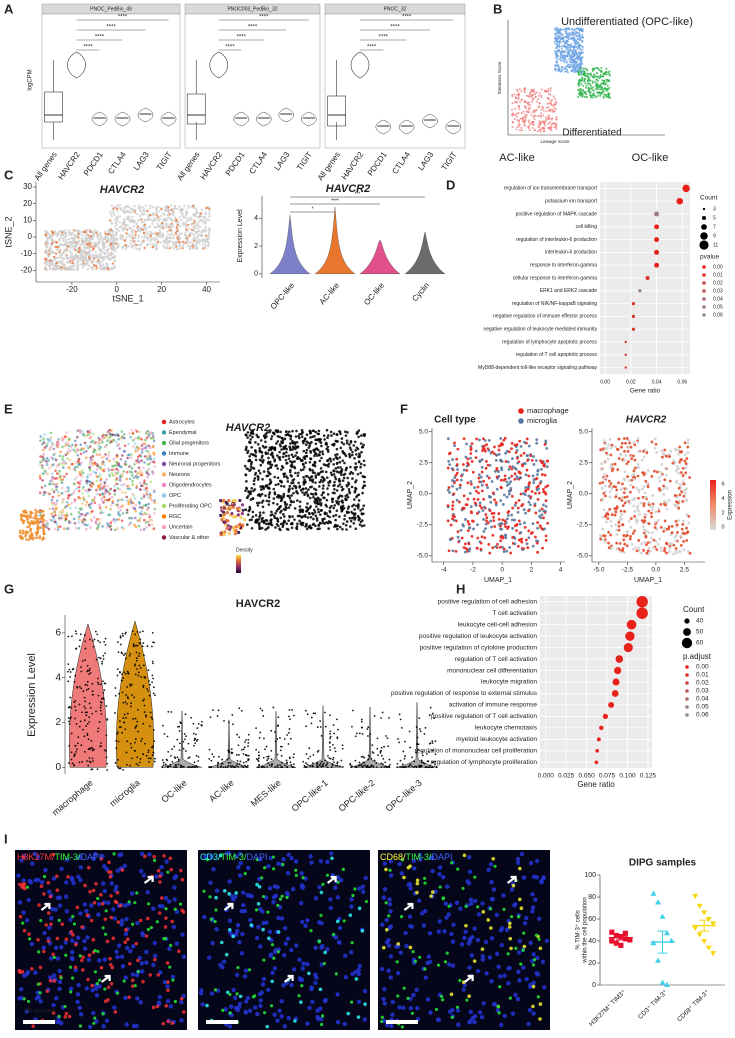 This screenshot has height=1038, width=735. What do you see at coordinates (175, 517) in the screenshot?
I see `legend-label: RGC` at bounding box center [175, 517].